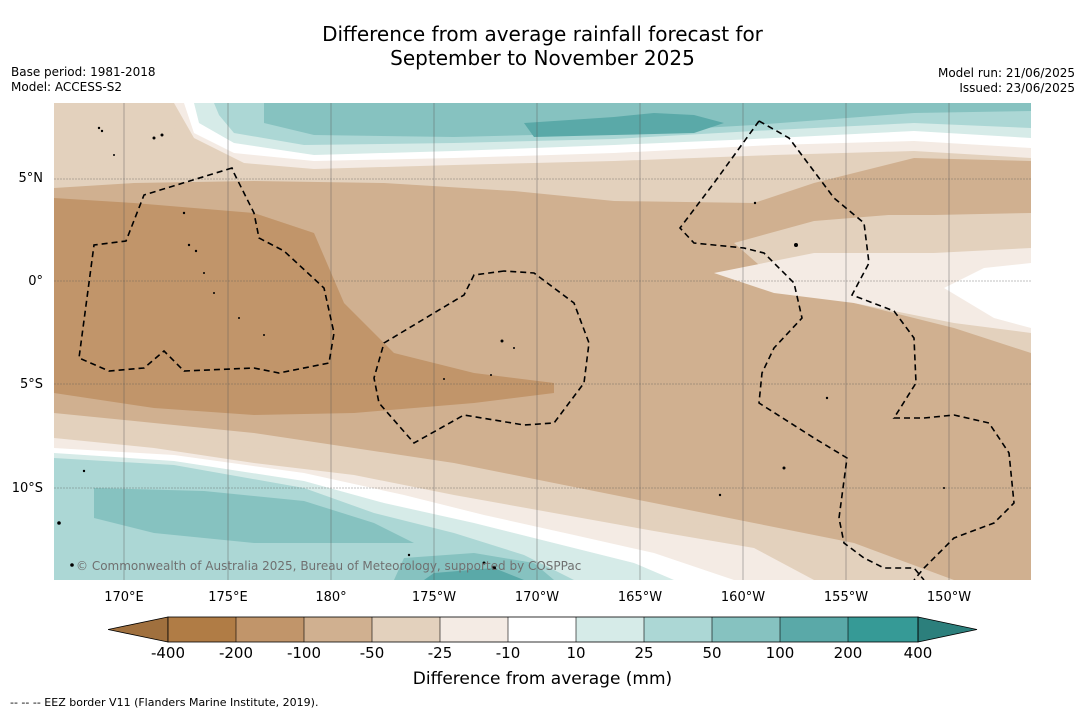 The image size is (1085, 713). I want to click on lon-label-175e: 175°E, so click(228, 597).